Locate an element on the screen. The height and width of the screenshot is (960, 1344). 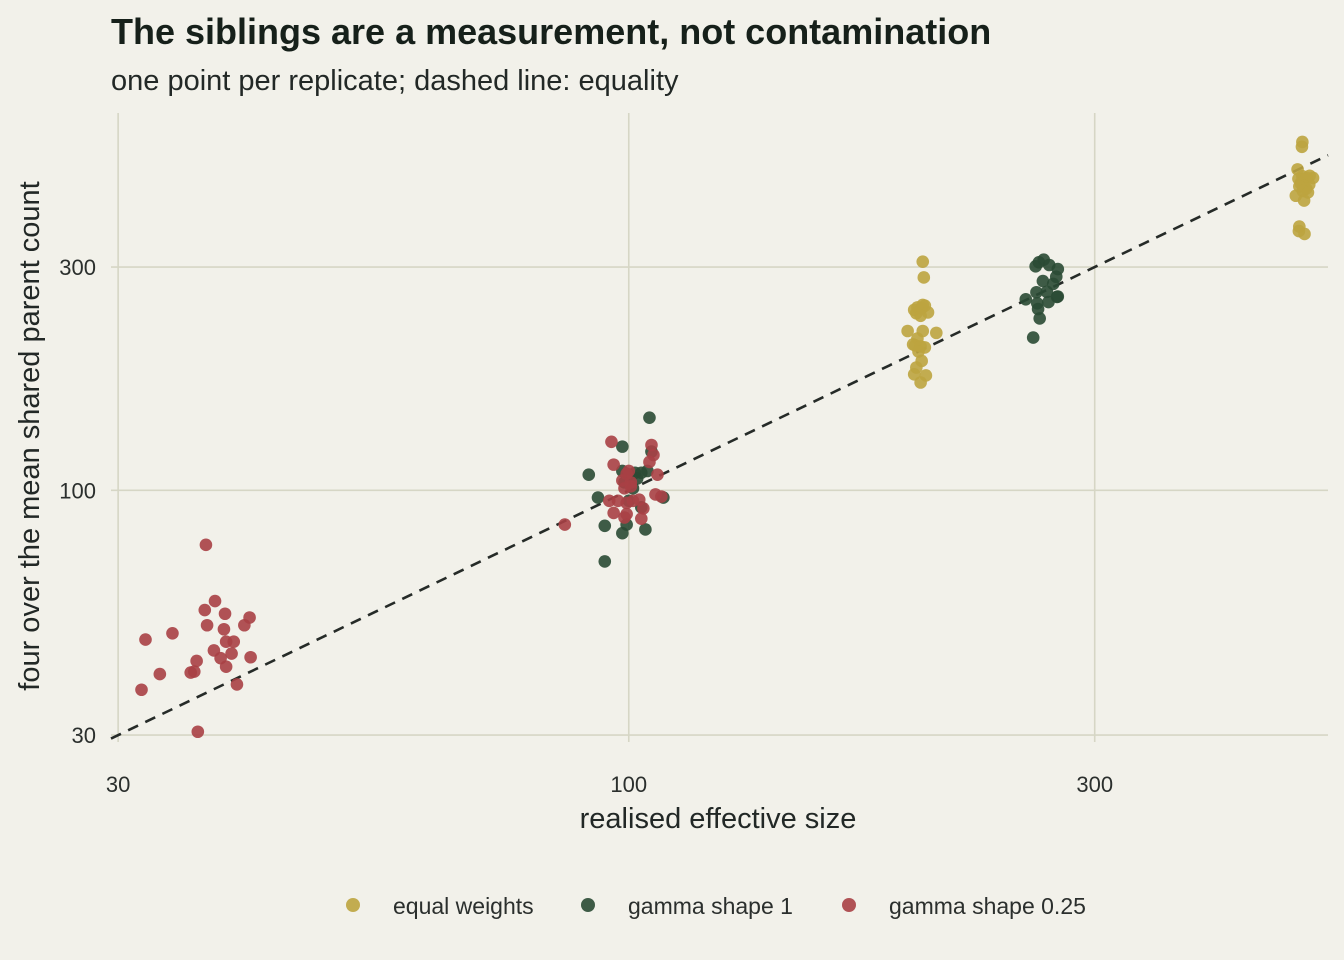
legend-label: gamma shape 1 is located at coordinates (710, 906).